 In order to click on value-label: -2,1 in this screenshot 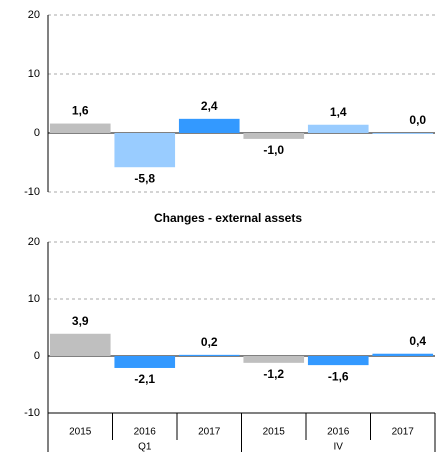, I will do `click(144, 379)`.